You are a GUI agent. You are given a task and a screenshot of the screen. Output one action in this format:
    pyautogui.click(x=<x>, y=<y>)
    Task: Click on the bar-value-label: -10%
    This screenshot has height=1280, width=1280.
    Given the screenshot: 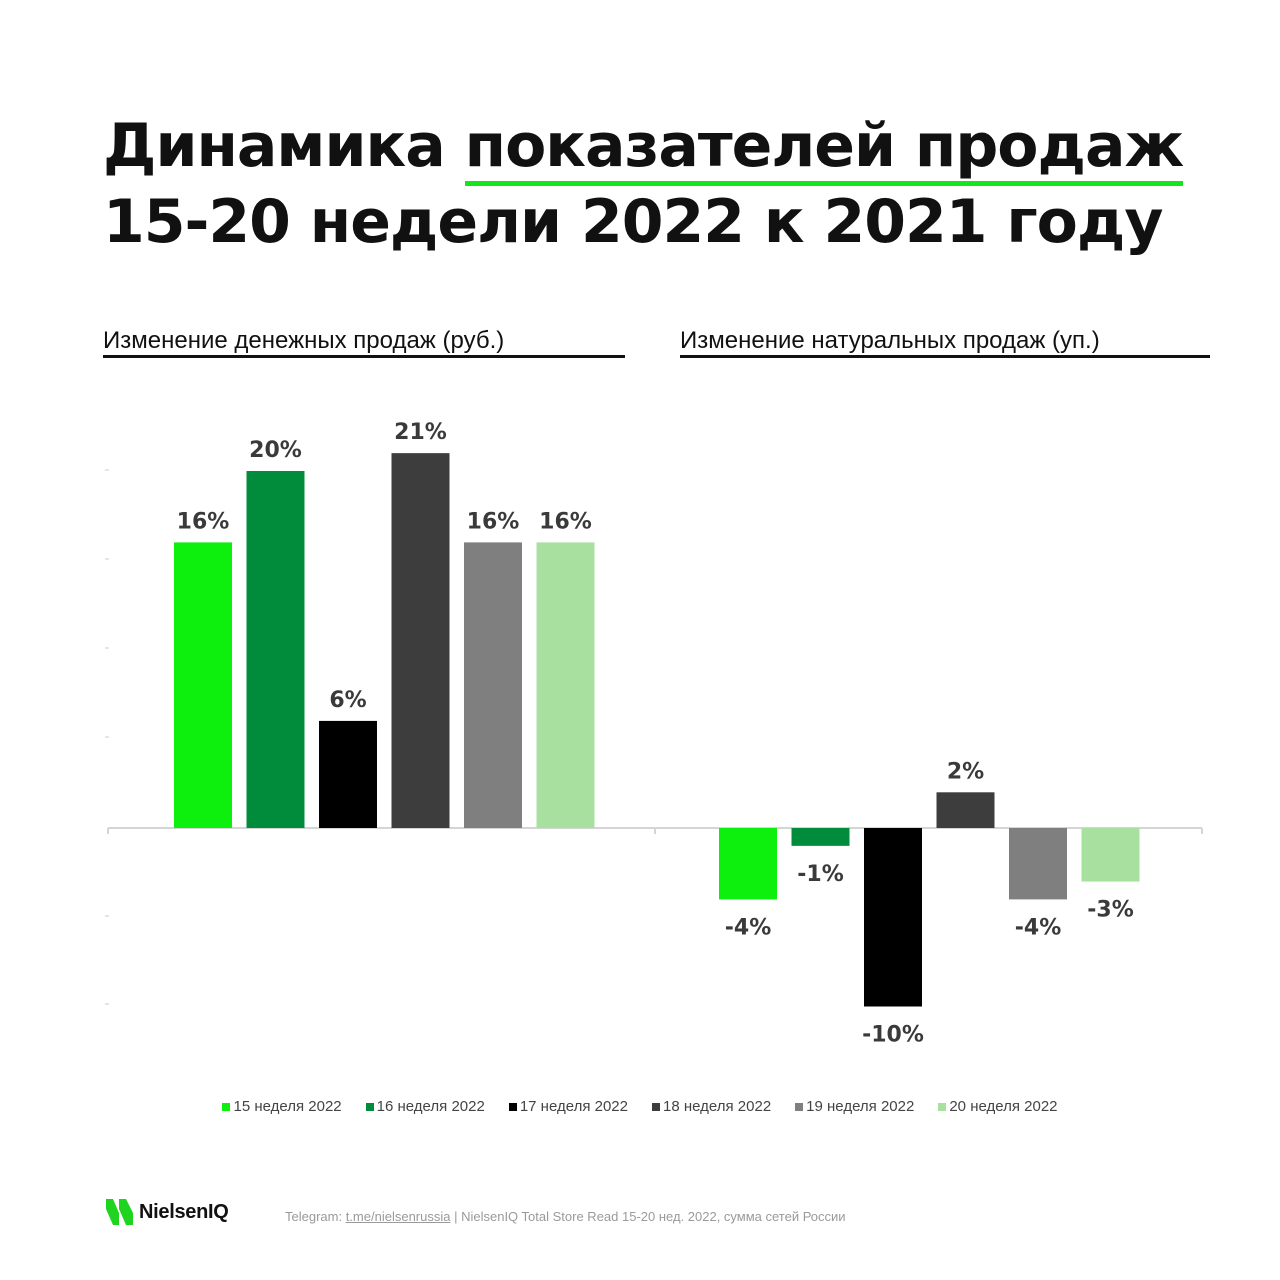 What is the action you would take?
    pyautogui.click(x=893, y=1035)
    